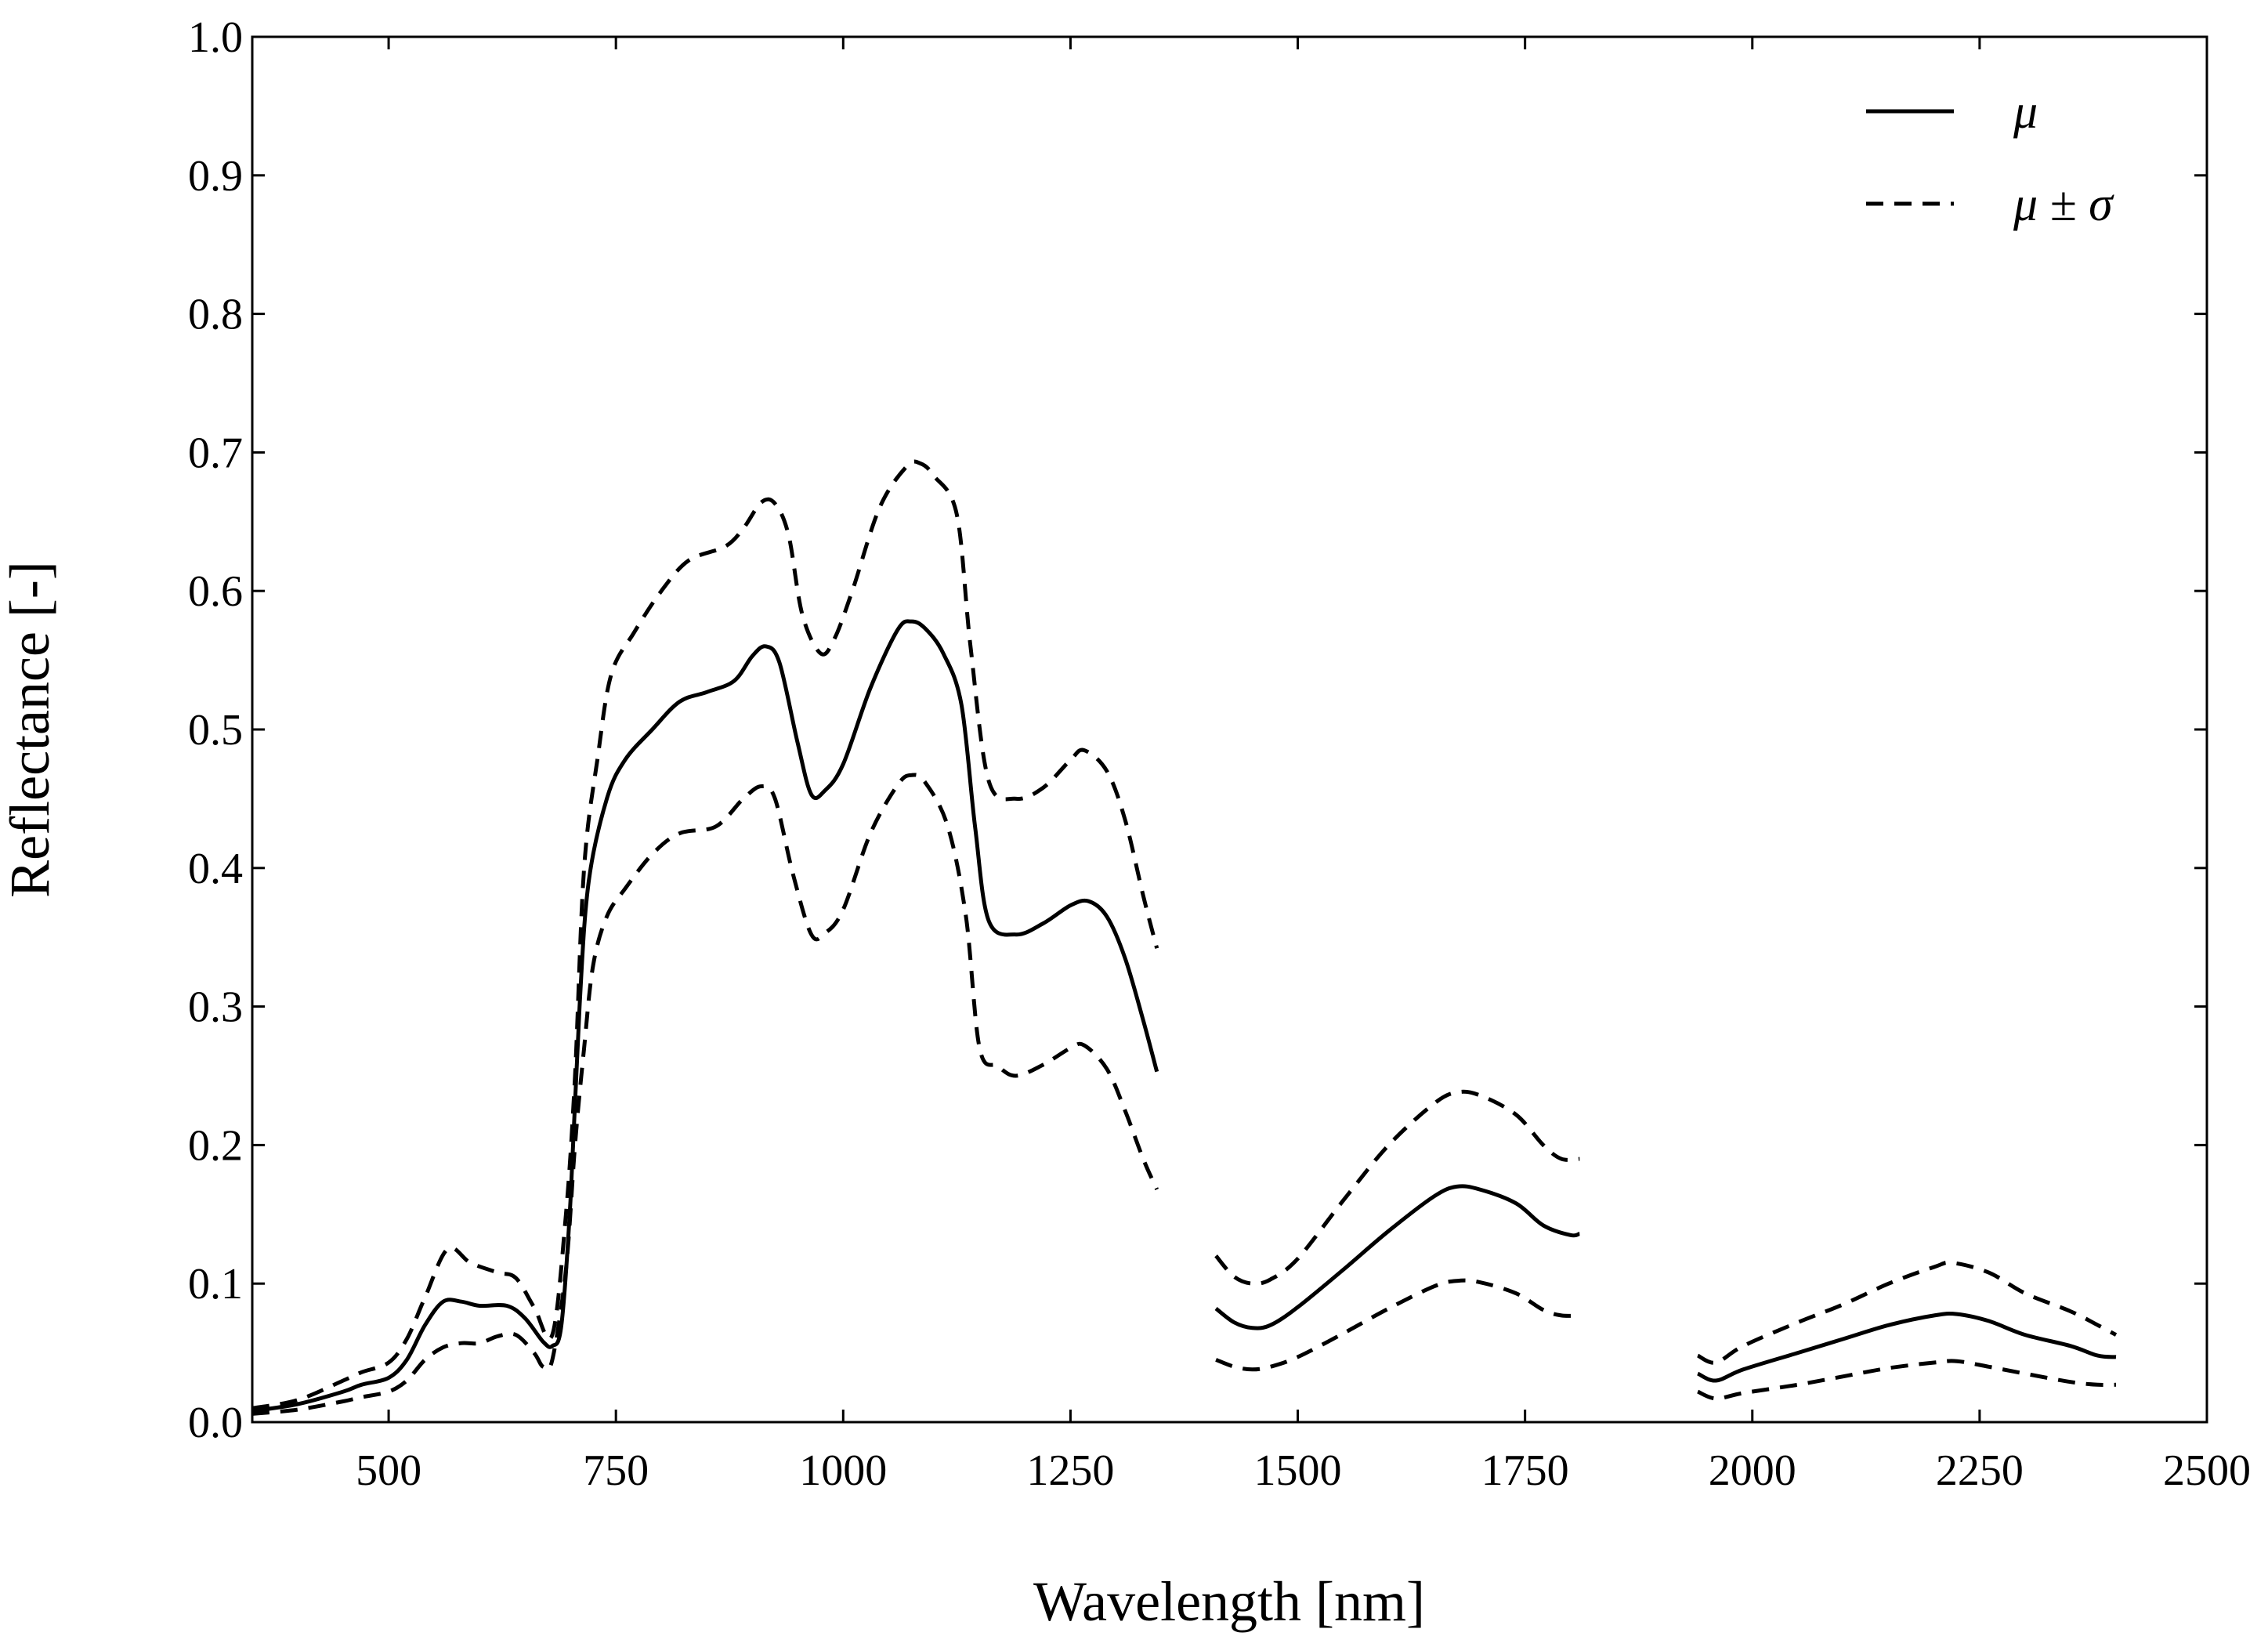 The width and height of the screenshot is (2268, 1647). I want to click on y-tick-label: 0.6, so click(216, 592).